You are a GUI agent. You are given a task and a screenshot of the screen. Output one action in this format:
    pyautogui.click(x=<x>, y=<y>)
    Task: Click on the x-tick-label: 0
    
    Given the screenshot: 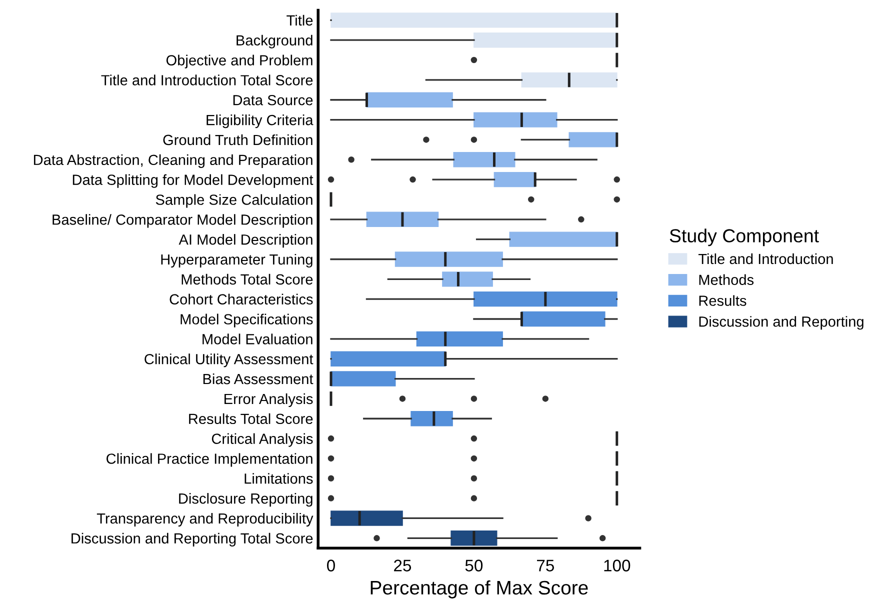 What is the action you would take?
    pyautogui.click(x=331, y=566)
    